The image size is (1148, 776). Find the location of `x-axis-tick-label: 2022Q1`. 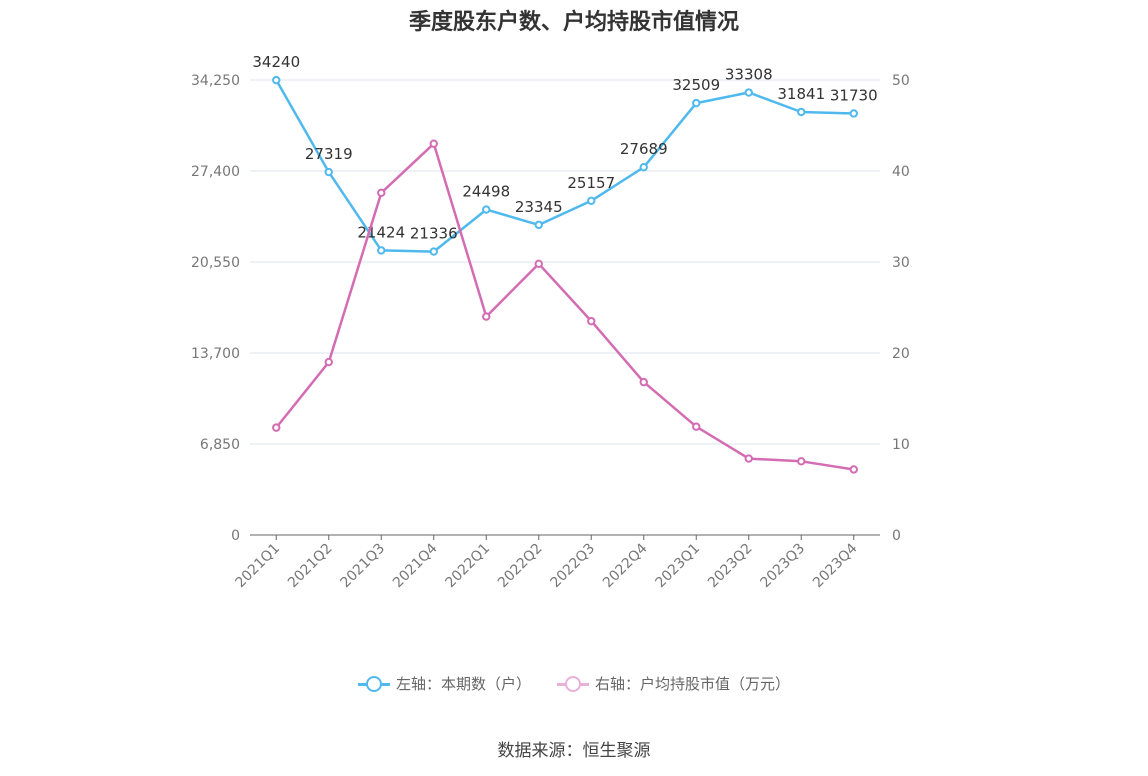

x-axis-tick-label: 2022Q1 is located at coordinates (467, 566).